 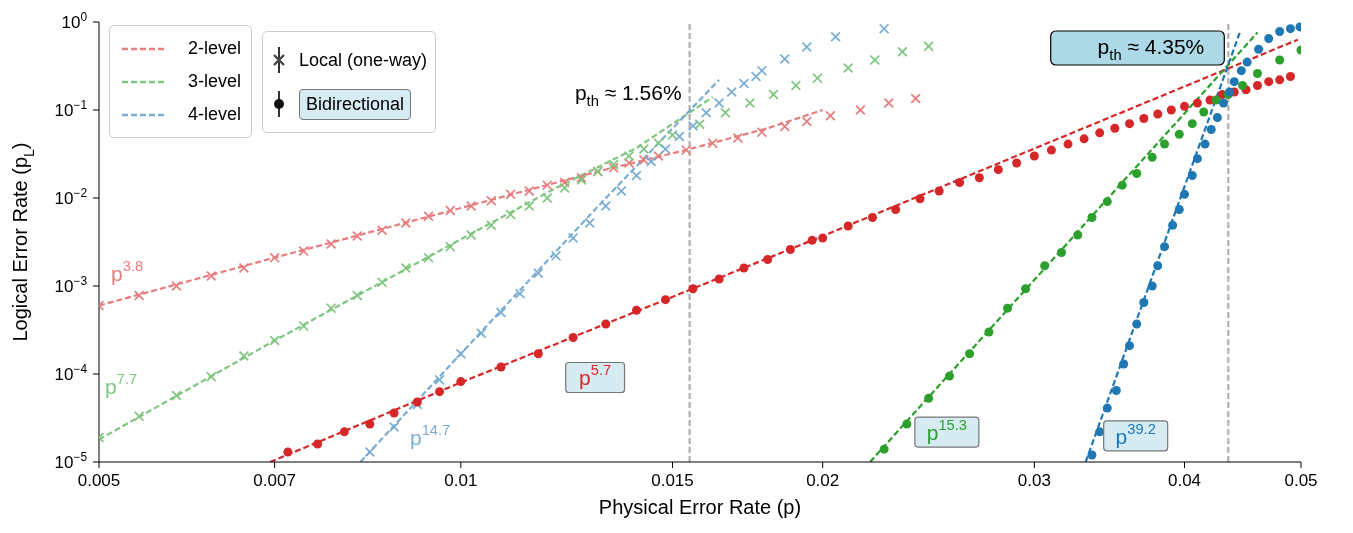 What do you see at coordinates (71, 284) in the screenshot?
I see `y-tick-label: 10$^{−3}$` at bounding box center [71, 284].